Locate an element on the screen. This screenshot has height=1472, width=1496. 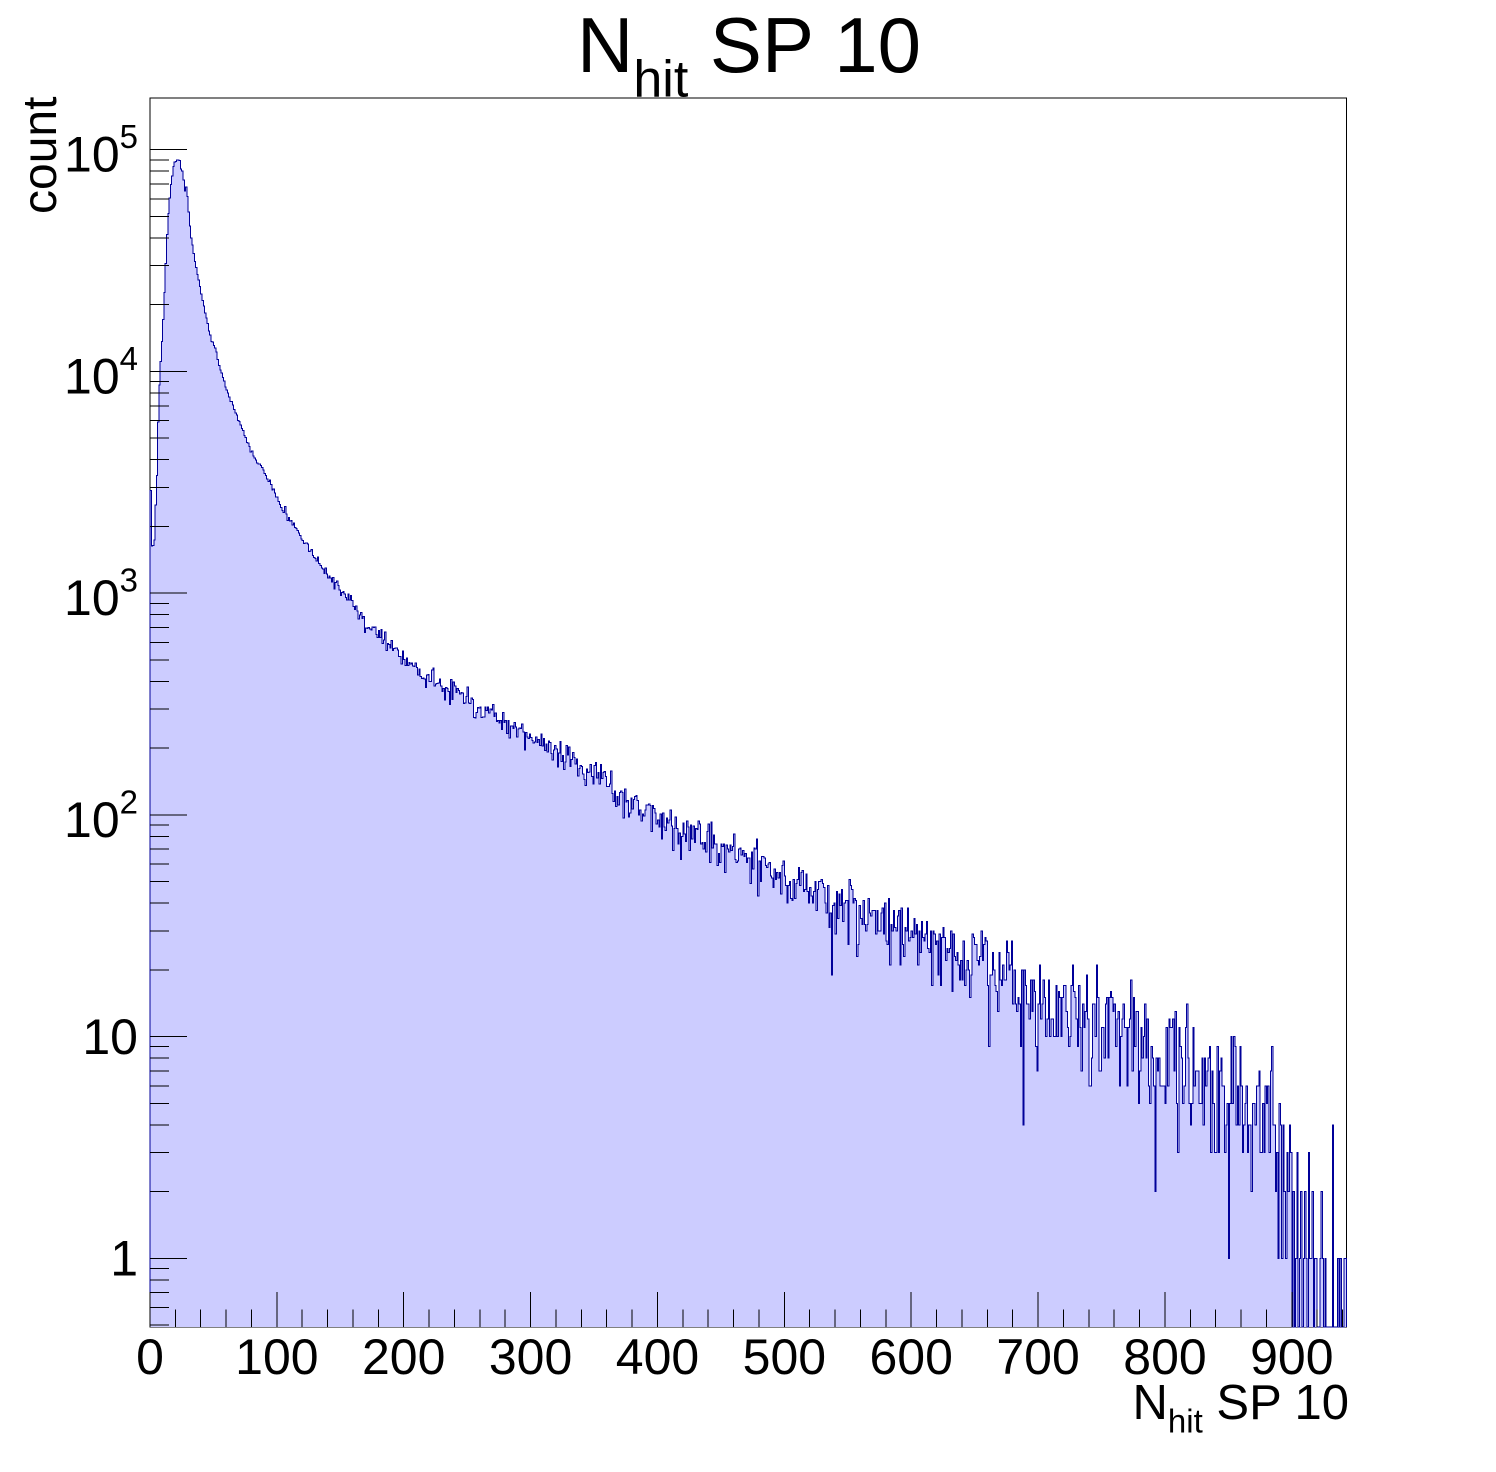
svg-text: 10² is located at coordinates (101, 815).